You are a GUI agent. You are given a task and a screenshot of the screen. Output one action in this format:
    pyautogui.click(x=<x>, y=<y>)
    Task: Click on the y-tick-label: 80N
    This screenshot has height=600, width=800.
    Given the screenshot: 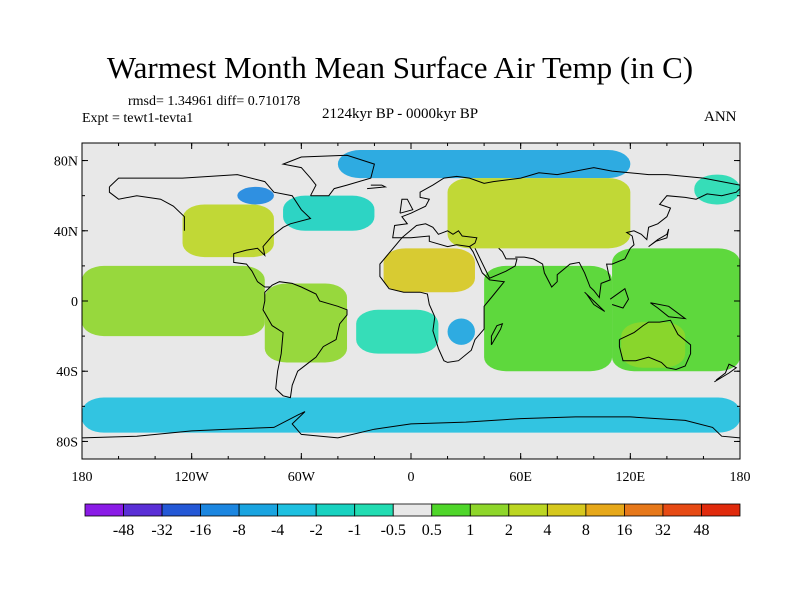 What is the action you would take?
    pyautogui.click(x=66, y=162)
    